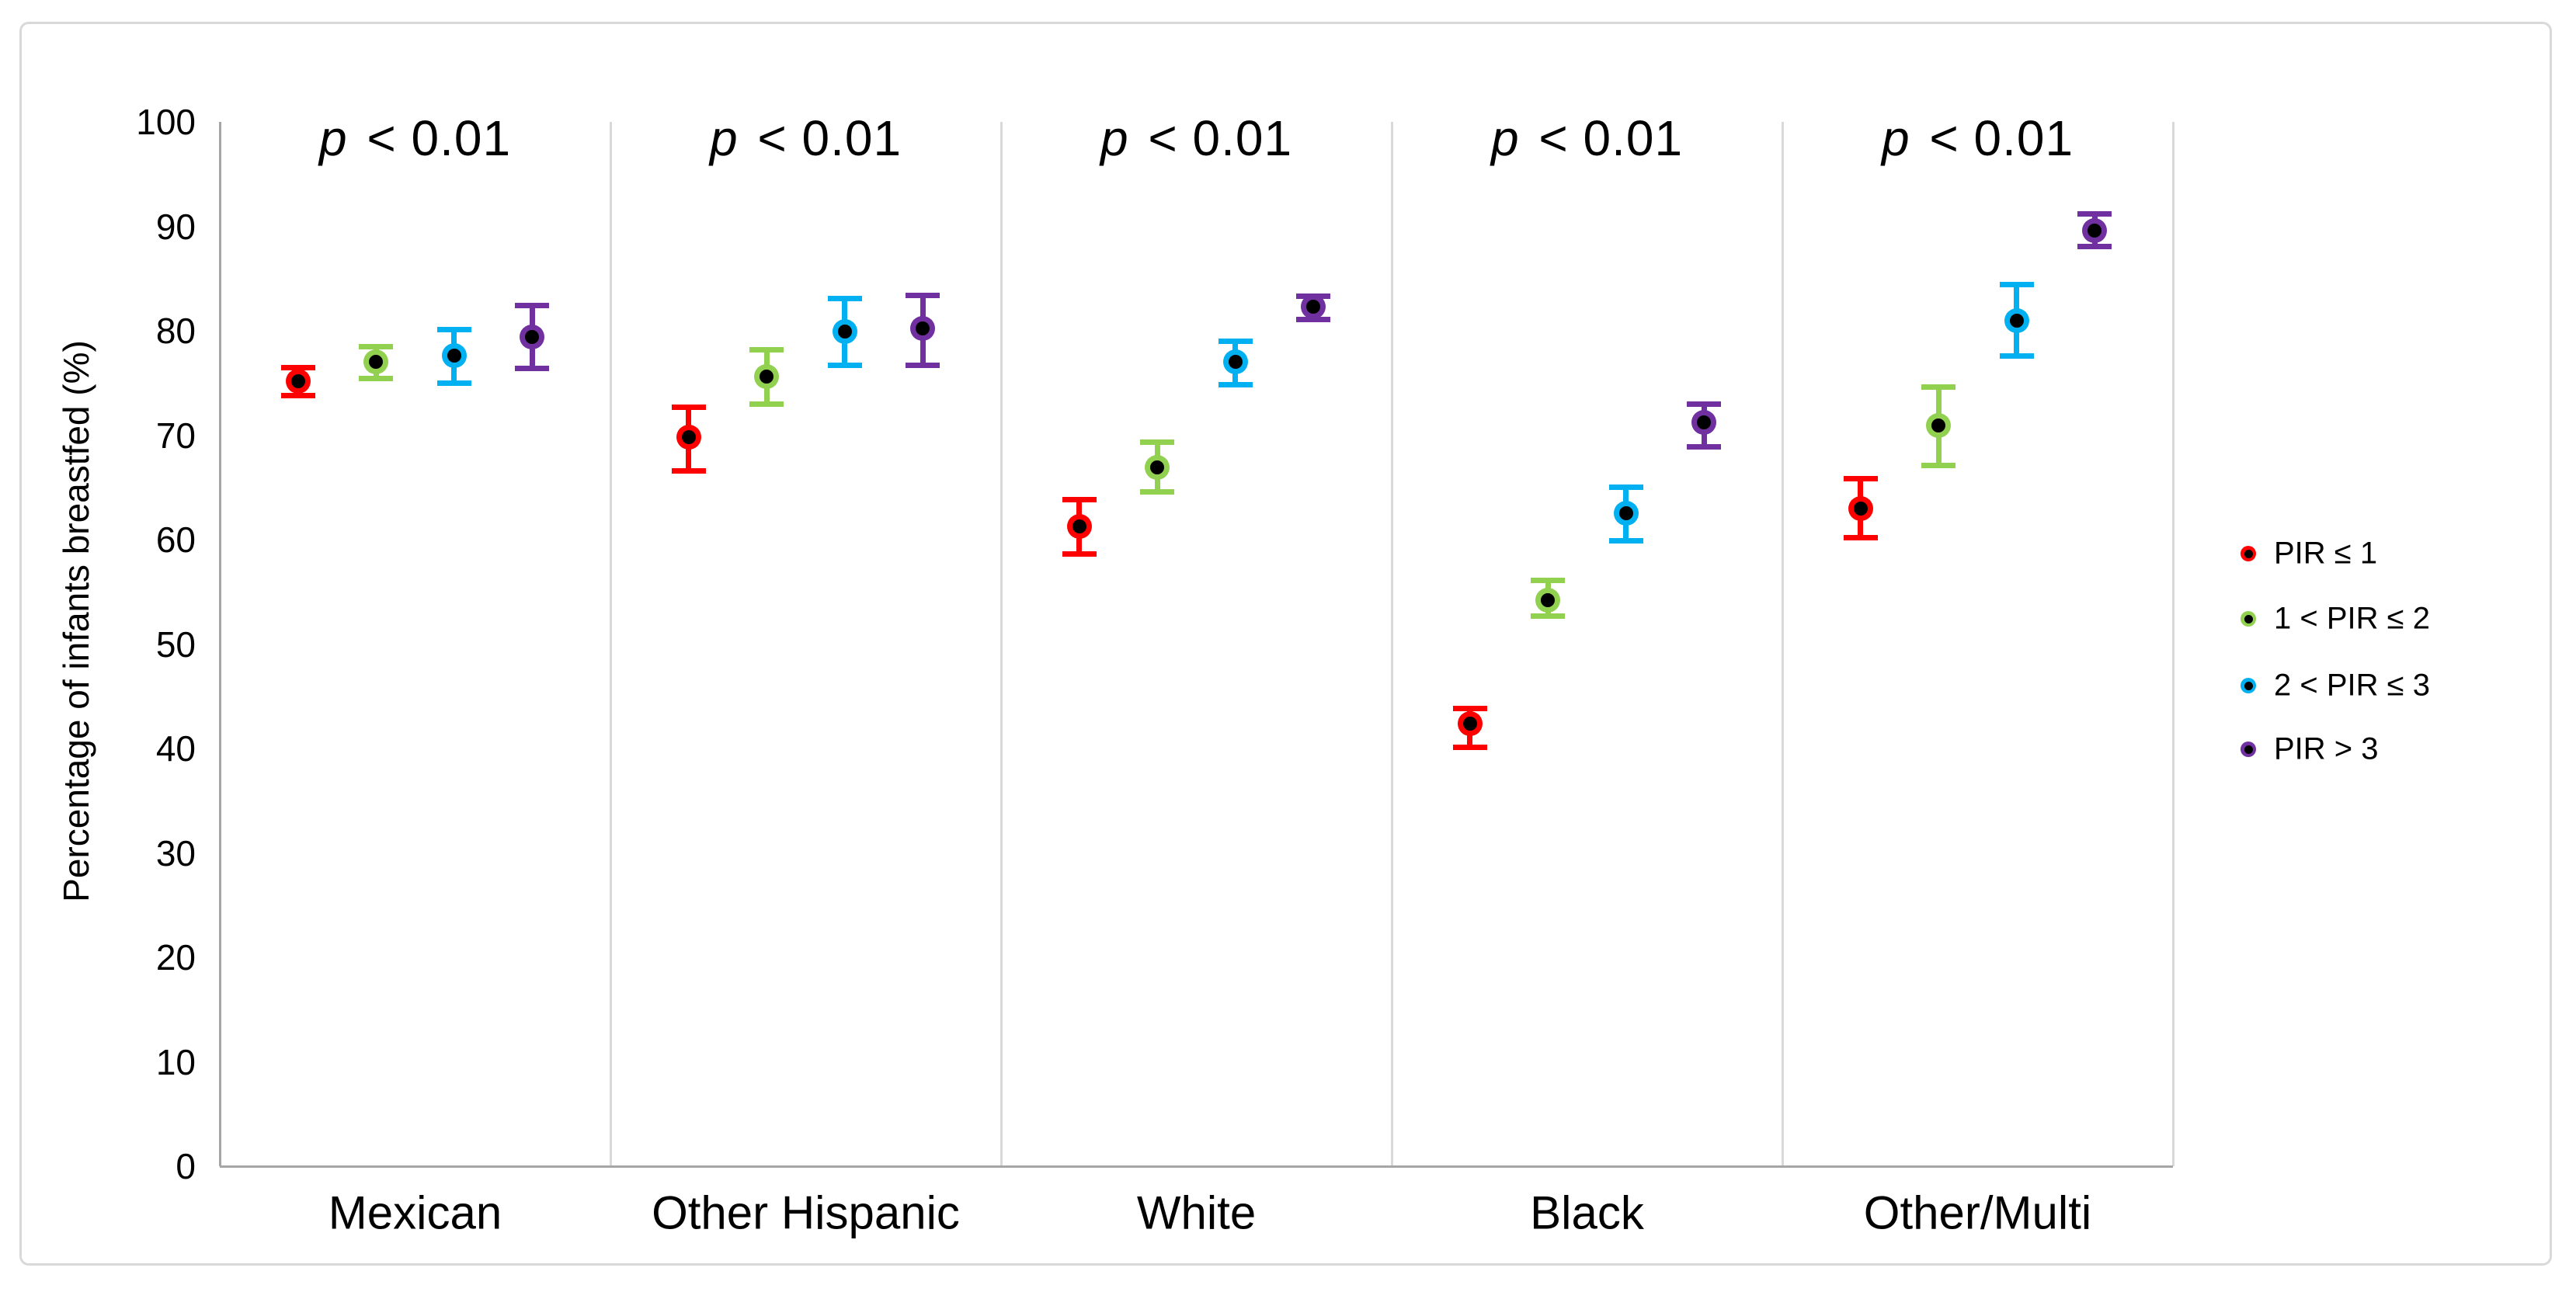 The width and height of the screenshot is (2576, 1292). What do you see at coordinates (175, 436) in the screenshot?
I see `y-tick-label: 70` at bounding box center [175, 436].